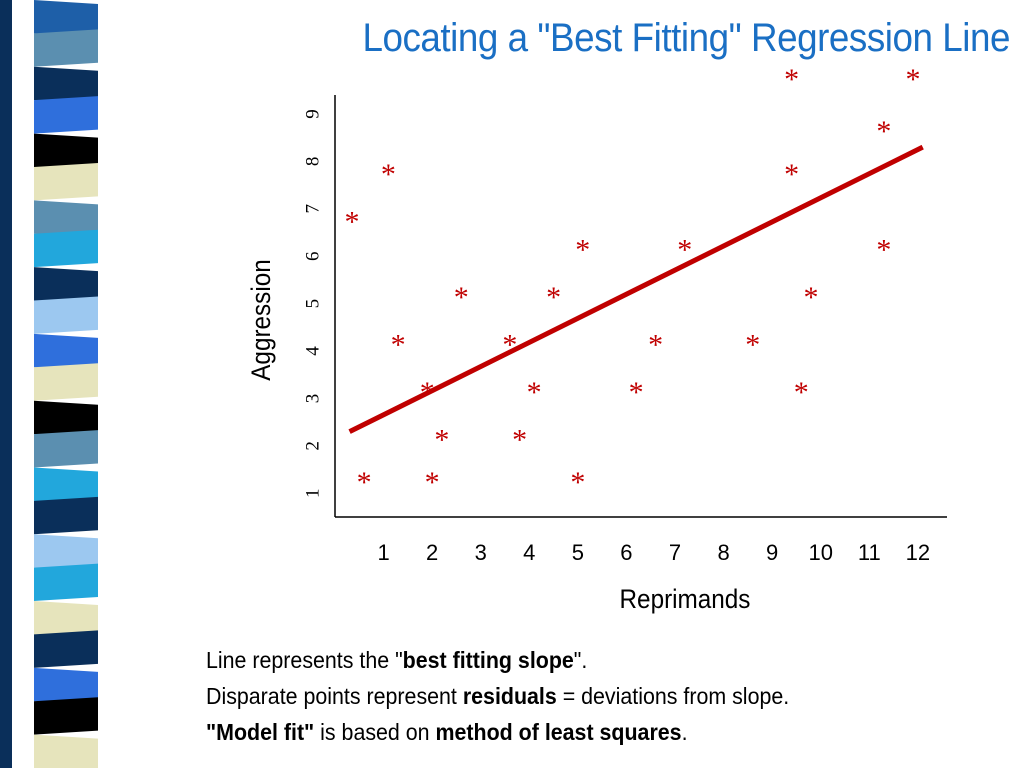 This screenshot has height=768, width=1024. Describe the element at coordinates (675, 552) in the screenshot. I see `x-tick-label: 7` at that location.